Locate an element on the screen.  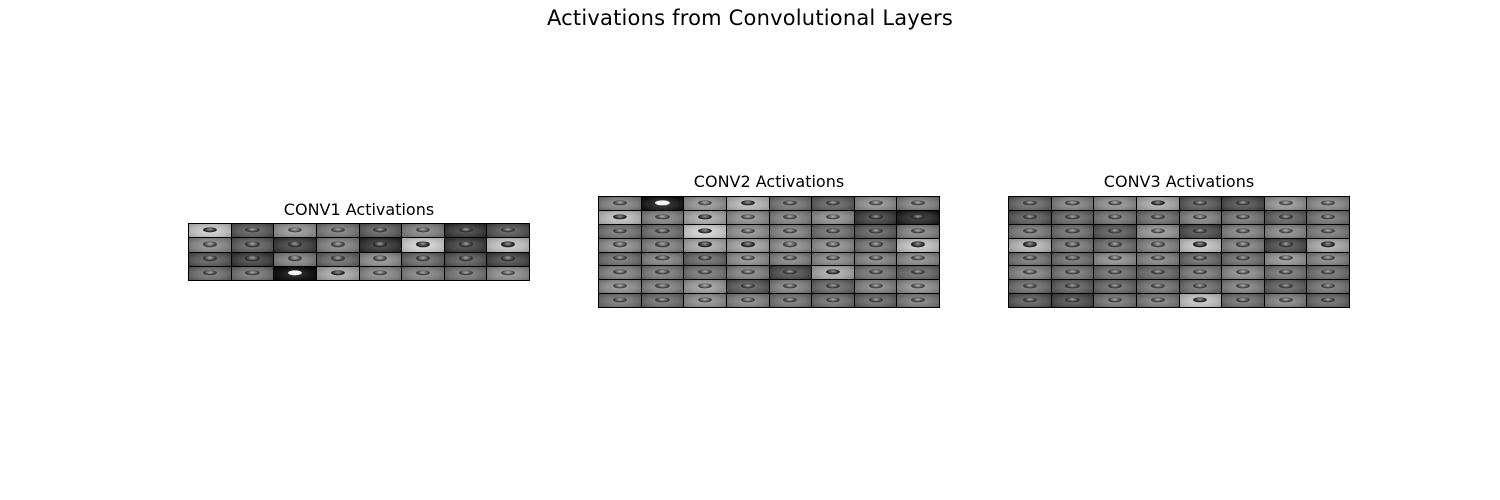
conv2-panel-title: CONV2 Activations is located at coordinates (769, 181).